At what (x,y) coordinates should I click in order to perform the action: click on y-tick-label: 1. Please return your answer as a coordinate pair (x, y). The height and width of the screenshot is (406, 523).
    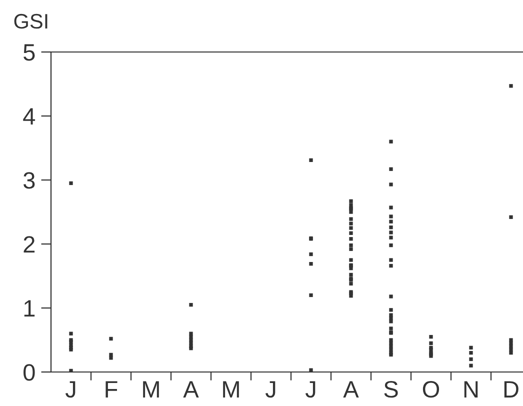
    Looking at the image, I should click on (29, 308).